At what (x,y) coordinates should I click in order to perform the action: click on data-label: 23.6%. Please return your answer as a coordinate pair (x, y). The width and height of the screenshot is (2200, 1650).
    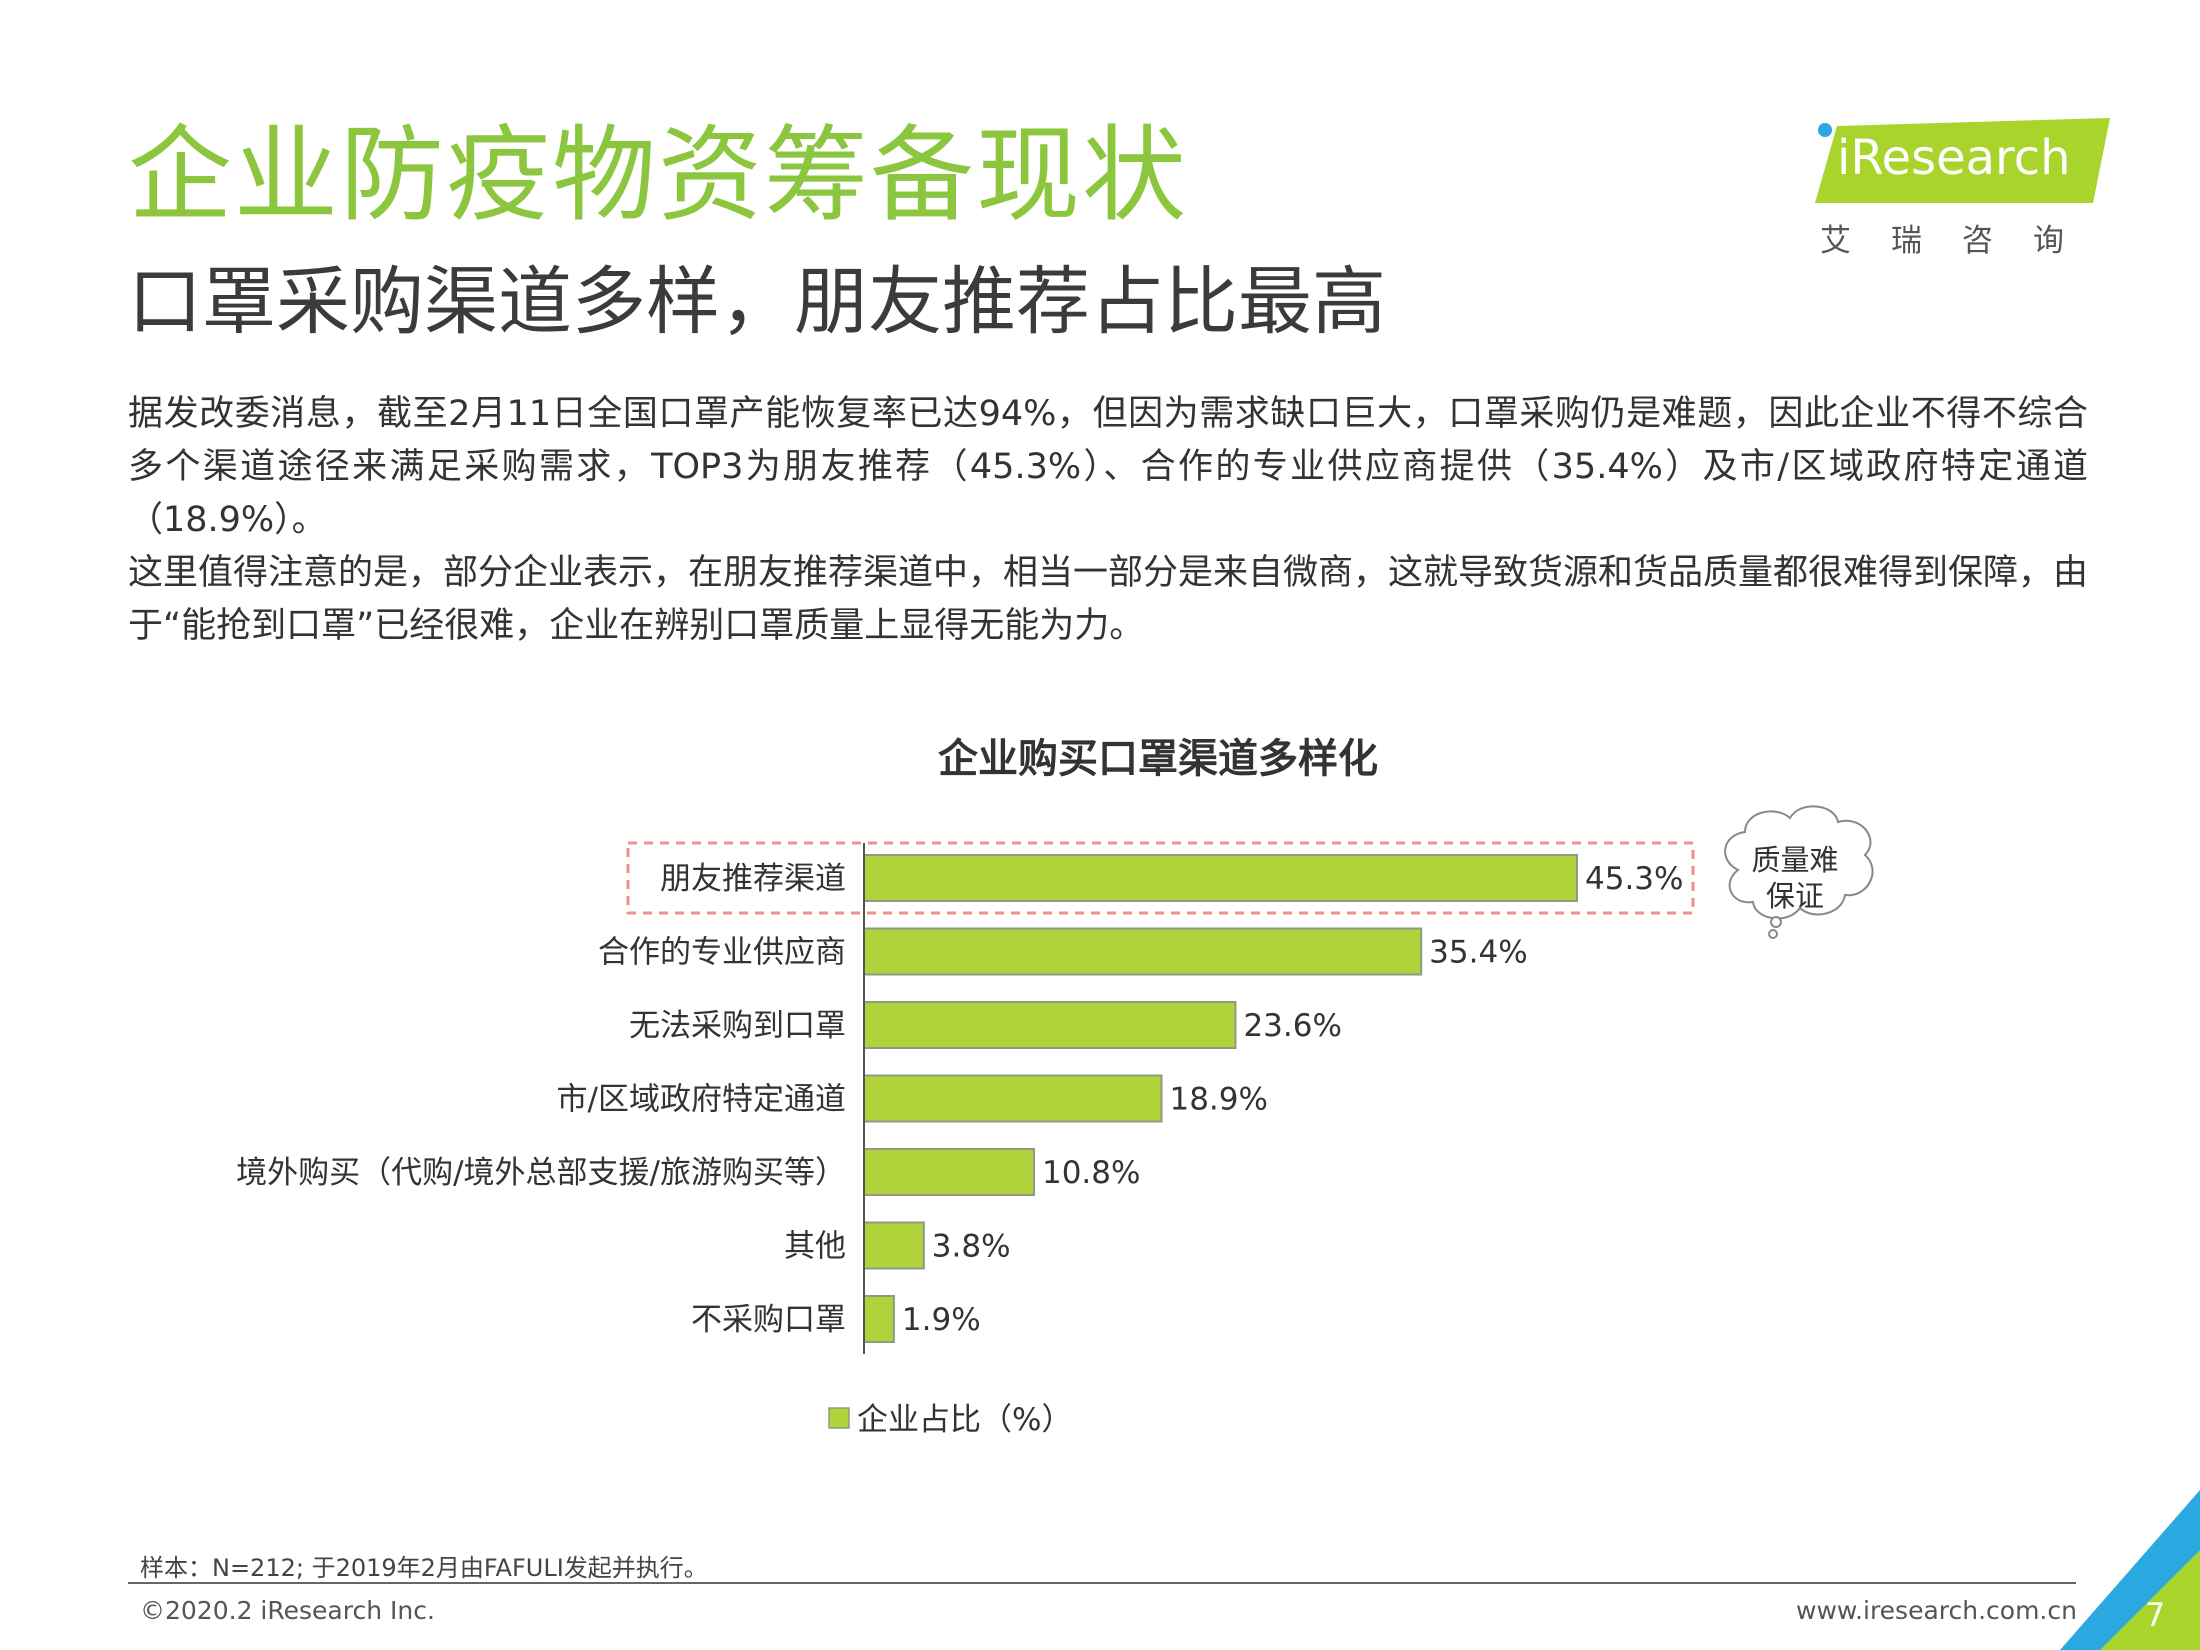
    Looking at the image, I should click on (1292, 1026).